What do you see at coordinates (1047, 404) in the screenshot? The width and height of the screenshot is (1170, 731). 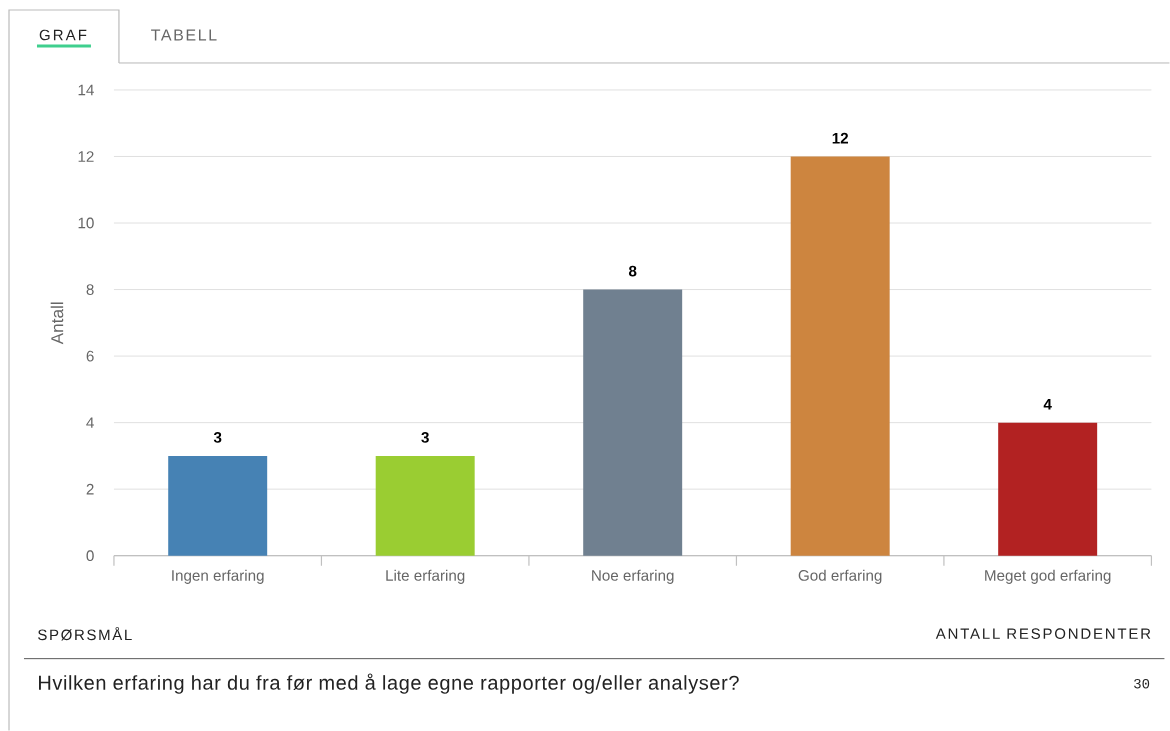 I see `data-label: 4` at bounding box center [1047, 404].